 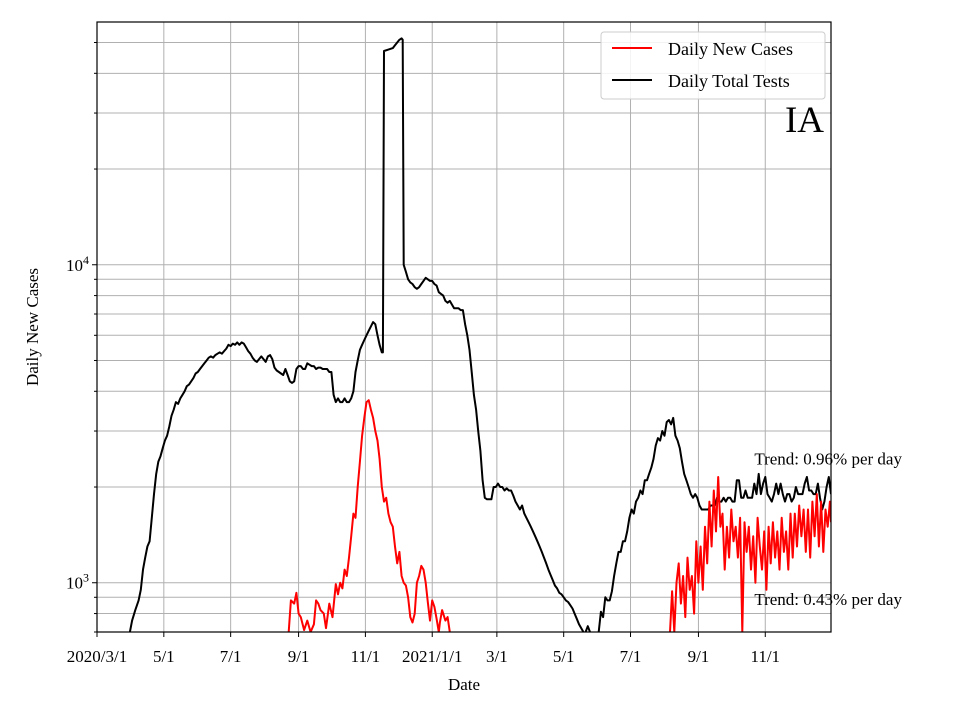 I want to click on trend-annotation-tests: Trend: 0.43% per day, so click(x=828, y=599).